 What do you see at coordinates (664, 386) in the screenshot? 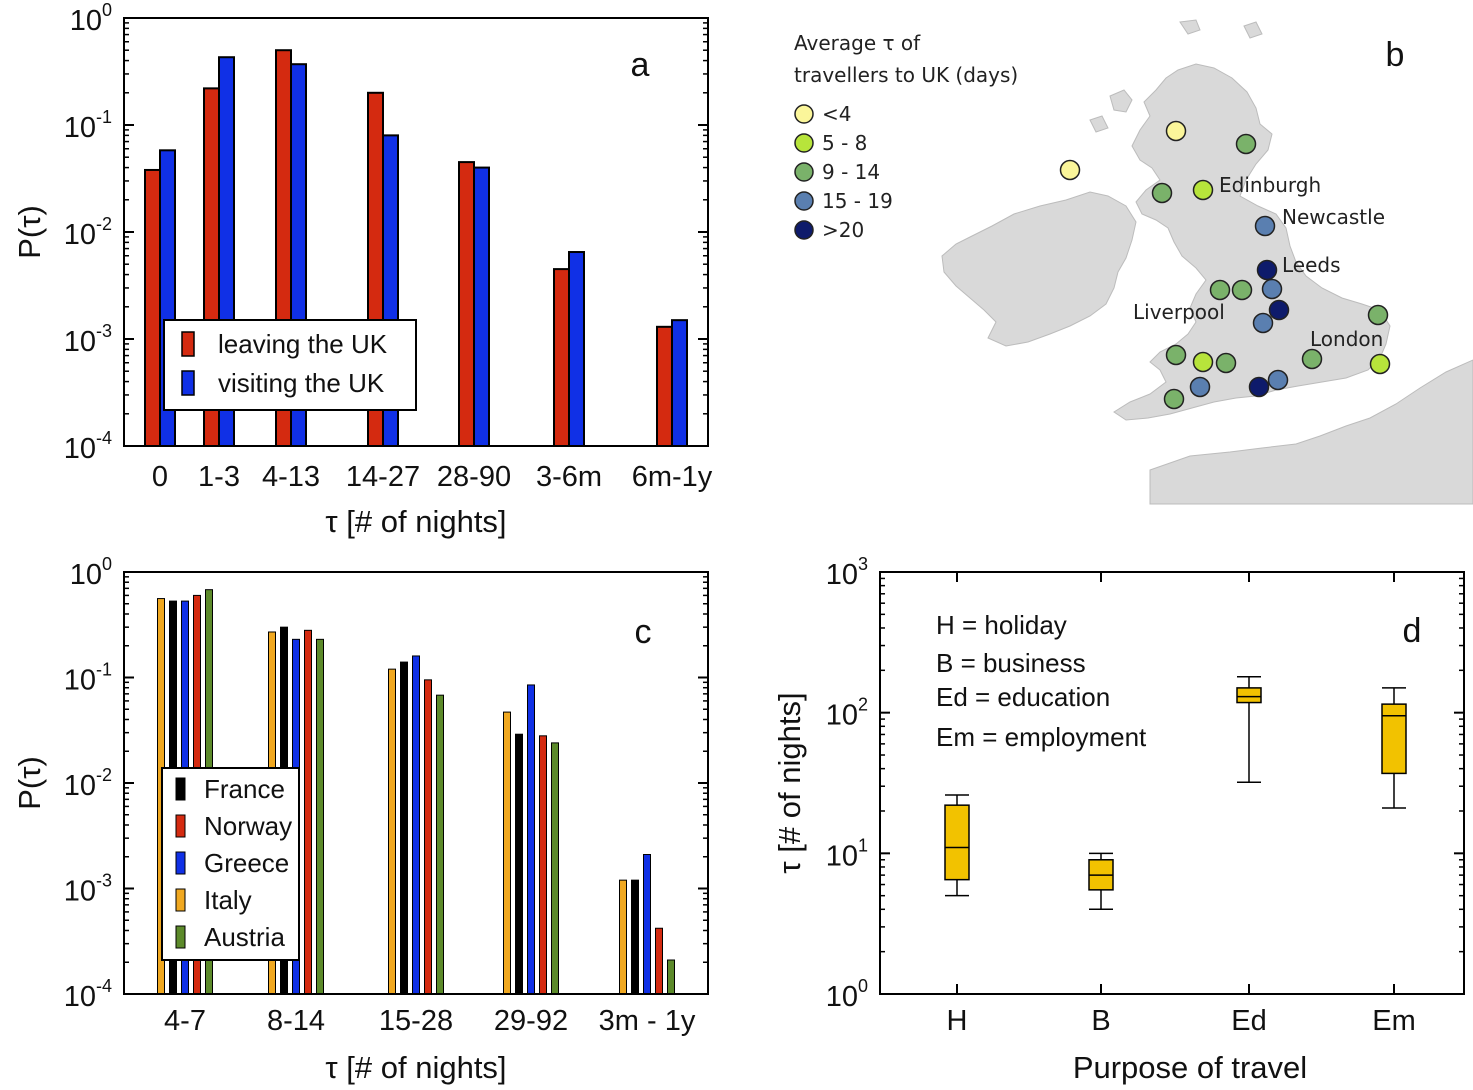
I see `bar-leaving-6m-1y` at bounding box center [664, 386].